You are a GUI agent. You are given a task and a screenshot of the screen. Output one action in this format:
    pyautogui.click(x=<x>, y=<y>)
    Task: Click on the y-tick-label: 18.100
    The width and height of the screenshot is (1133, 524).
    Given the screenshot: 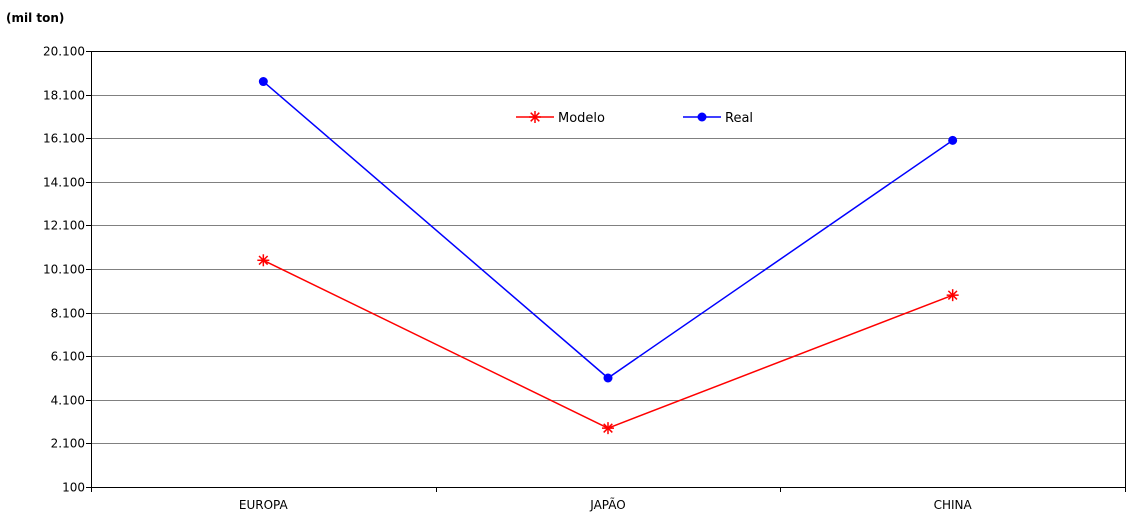 What is the action you would take?
    pyautogui.click(x=64, y=96)
    